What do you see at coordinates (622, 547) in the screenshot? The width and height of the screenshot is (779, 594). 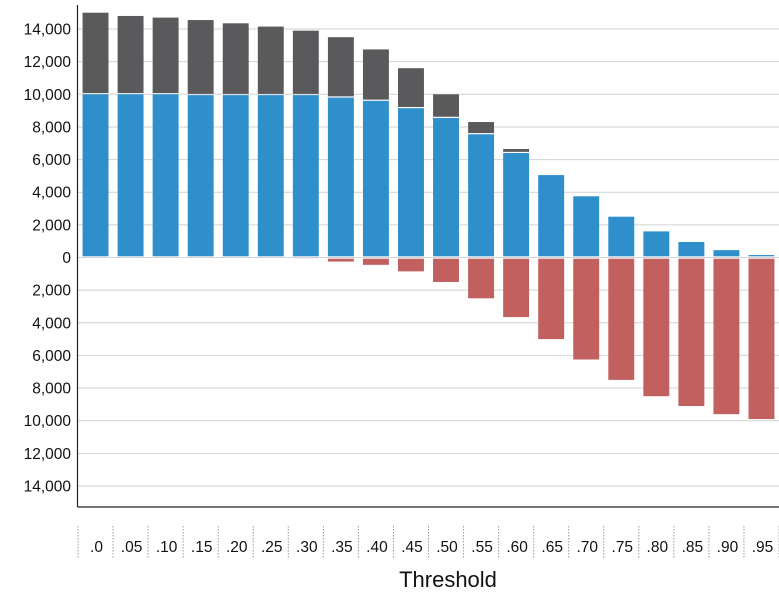 I see `x-tick-label: .75` at bounding box center [622, 547].